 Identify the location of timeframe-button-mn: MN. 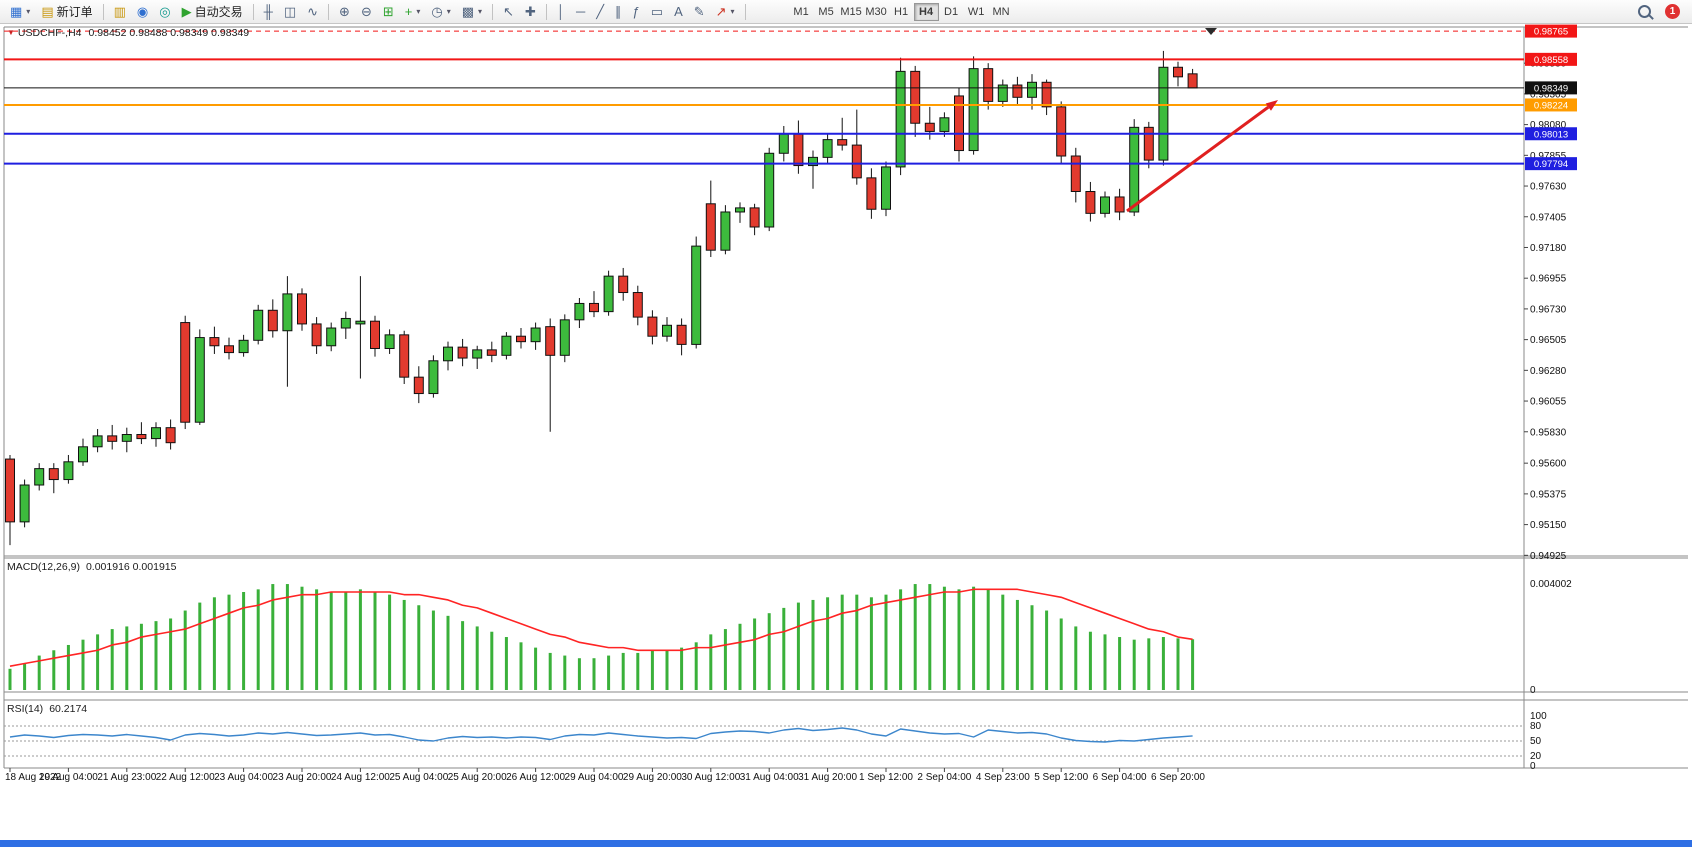
(1001, 11).